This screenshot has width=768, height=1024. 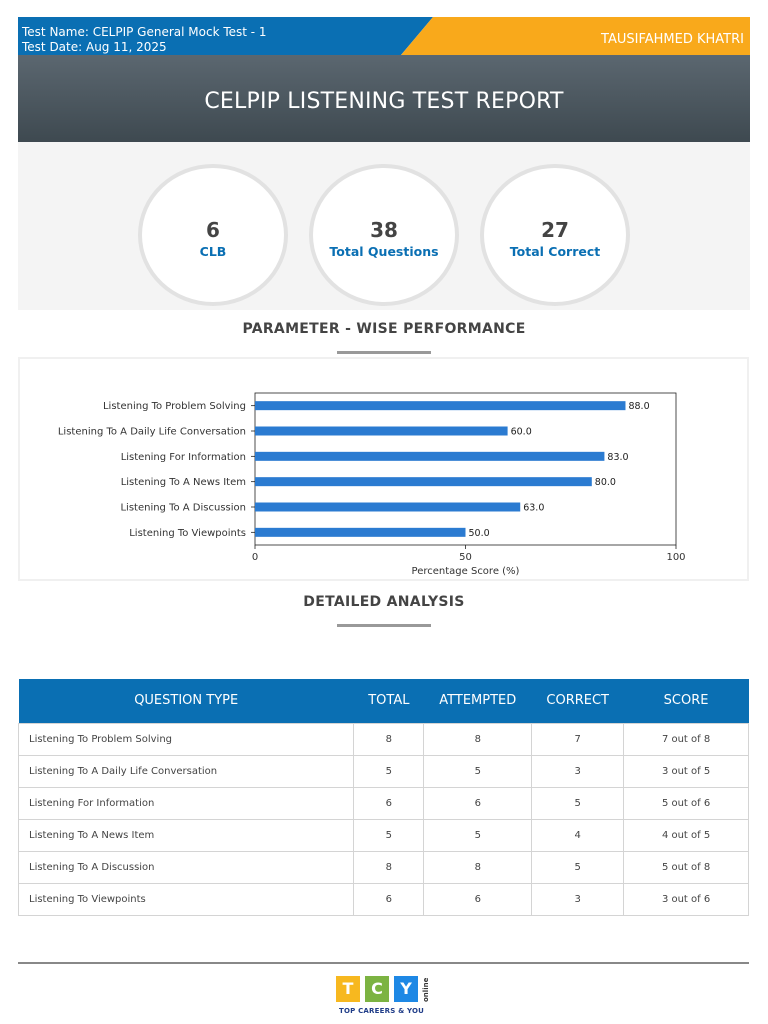 What do you see at coordinates (144, 32) in the screenshot?
I see `test-name: Test Name: CELPIP General Mock Test - 1` at bounding box center [144, 32].